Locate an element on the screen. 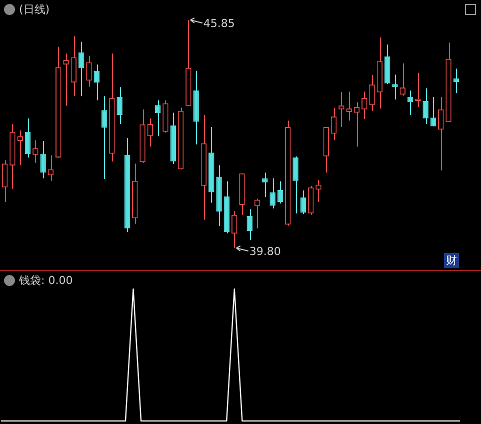 The height and width of the screenshot is (424, 481). text: 财 is located at coordinates (451, 260).